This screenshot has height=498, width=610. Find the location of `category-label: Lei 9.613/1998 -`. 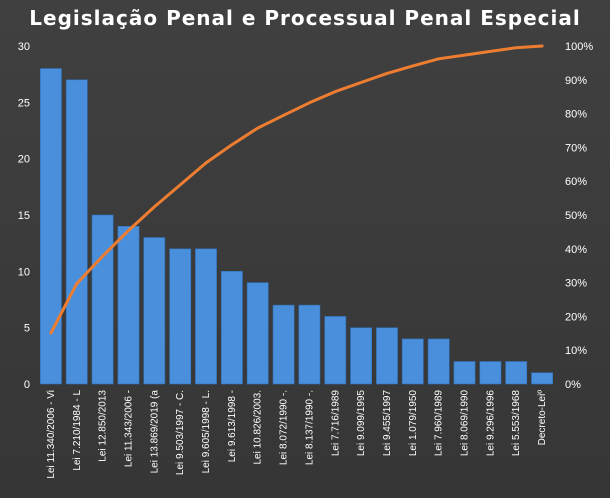

category-label: Lei 9.613/1998 - is located at coordinates (232, 426).